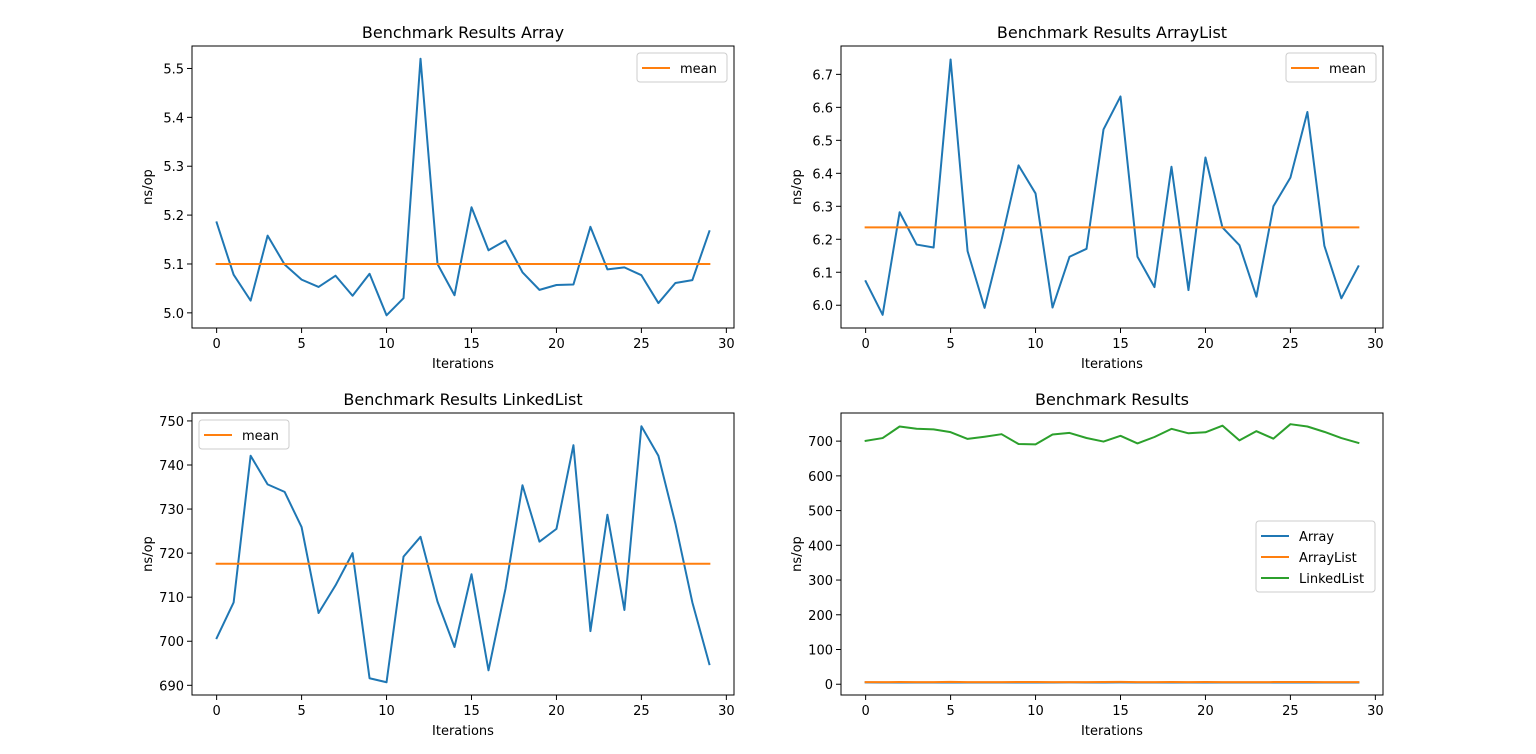 The height and width of the screenshot is (754, 1536). Describe the element at coordinates (822, 273) in the screenshot. I see `y-tick-label: 6.1` at that location.